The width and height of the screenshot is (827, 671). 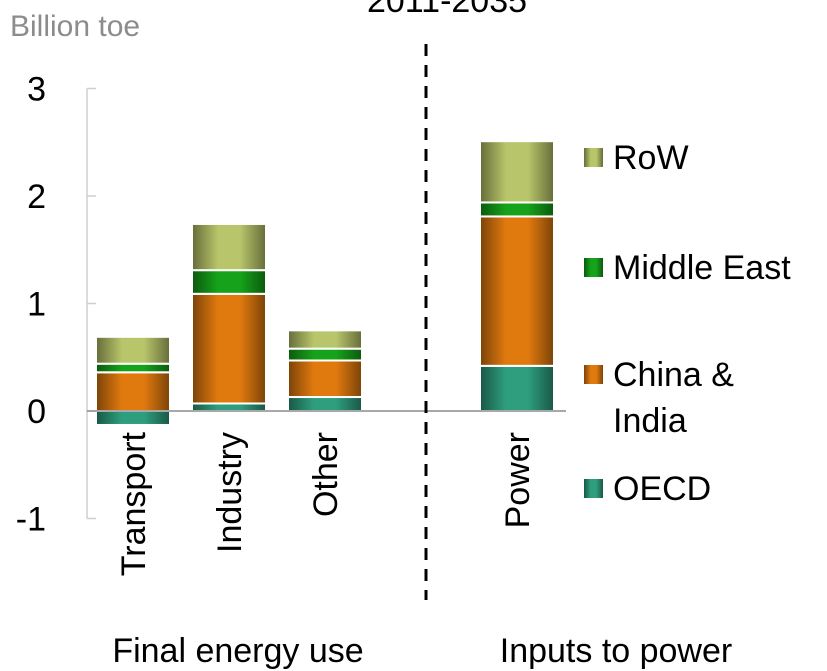 What do you see at coordinates (56, 305) in the screenshot?
I see `y-axis: -1 0 1 2 3` at bounding box center [56, 305].